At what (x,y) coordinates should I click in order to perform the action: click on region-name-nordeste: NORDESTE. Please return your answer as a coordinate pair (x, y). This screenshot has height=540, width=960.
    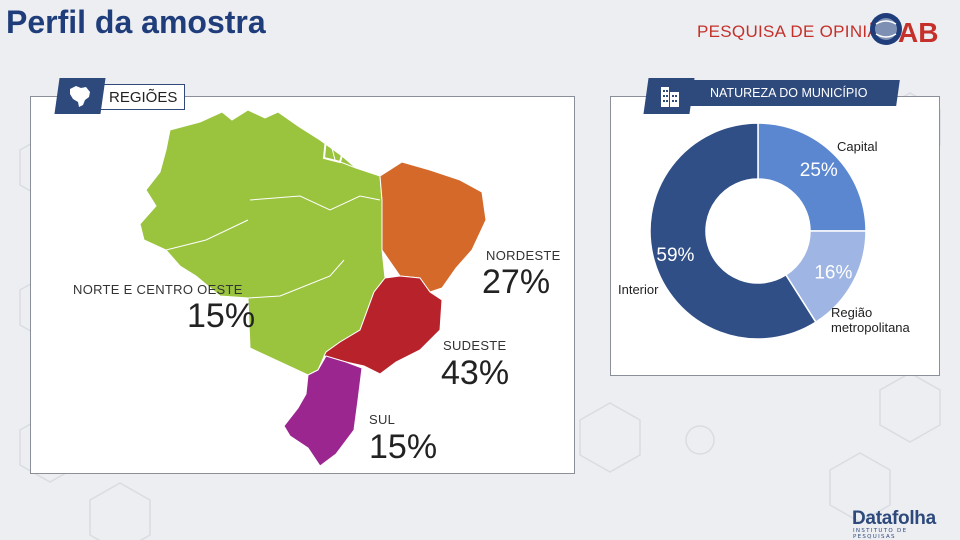
    Looking at the image, I should click on (523, 255).